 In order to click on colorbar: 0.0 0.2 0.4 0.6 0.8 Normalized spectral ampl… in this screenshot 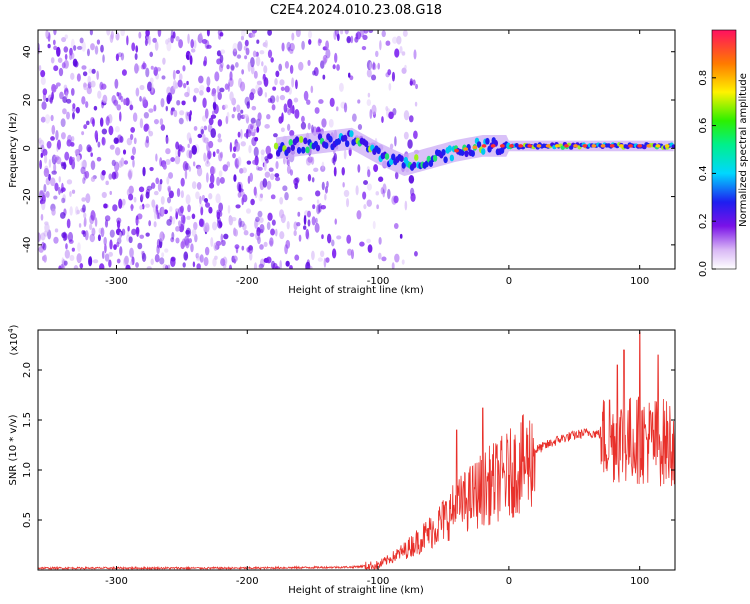, I will do `click(723, 153)`.